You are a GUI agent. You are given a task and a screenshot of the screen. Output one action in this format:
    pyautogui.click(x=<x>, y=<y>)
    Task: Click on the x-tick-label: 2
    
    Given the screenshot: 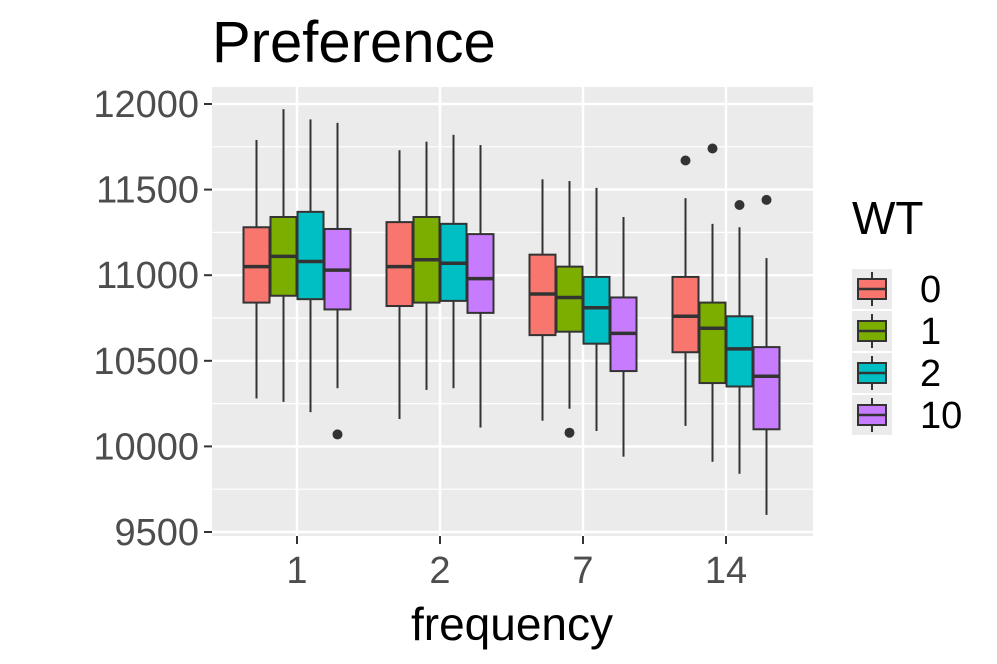 What is the action you would take?
    pyautogui.click(x=439, y=571)
    